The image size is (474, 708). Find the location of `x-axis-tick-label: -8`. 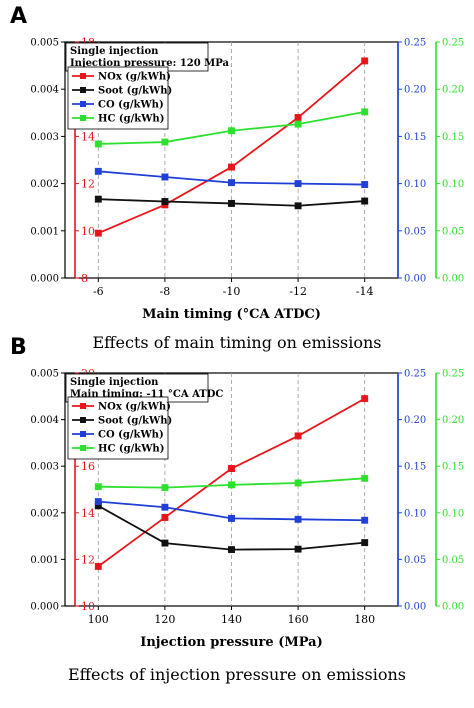

x-axis-tick-label: -8 is located at coordinates (165, 291).